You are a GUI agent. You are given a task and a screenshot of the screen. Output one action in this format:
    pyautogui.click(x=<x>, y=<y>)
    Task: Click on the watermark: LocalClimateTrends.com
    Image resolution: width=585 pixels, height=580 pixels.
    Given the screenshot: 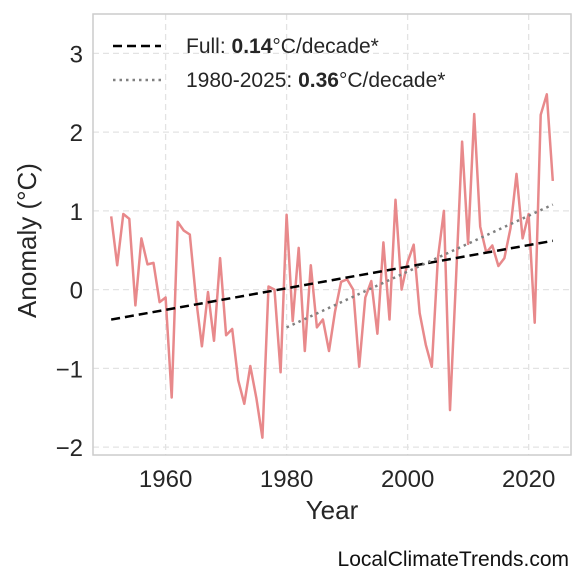 What is the action you would take?
    pyautogui.click(x=453, y=559)
    